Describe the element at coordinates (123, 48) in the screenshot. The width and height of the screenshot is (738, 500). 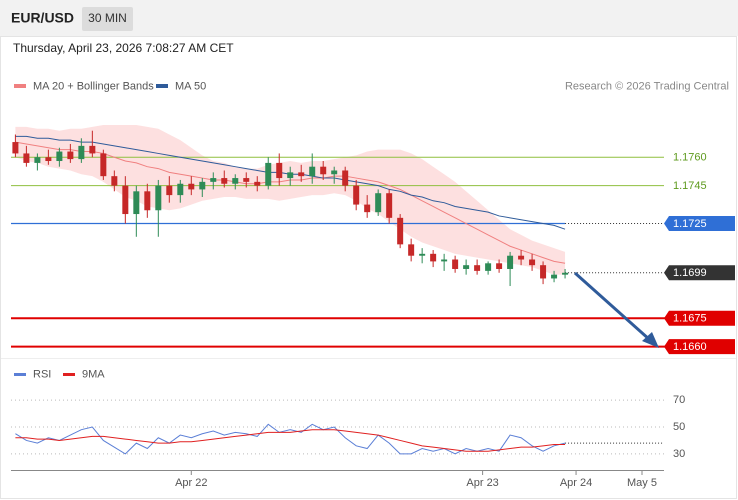
I see `timestamp: Thursday, April 23, 2026 7:08:27 AM CET` at that location.